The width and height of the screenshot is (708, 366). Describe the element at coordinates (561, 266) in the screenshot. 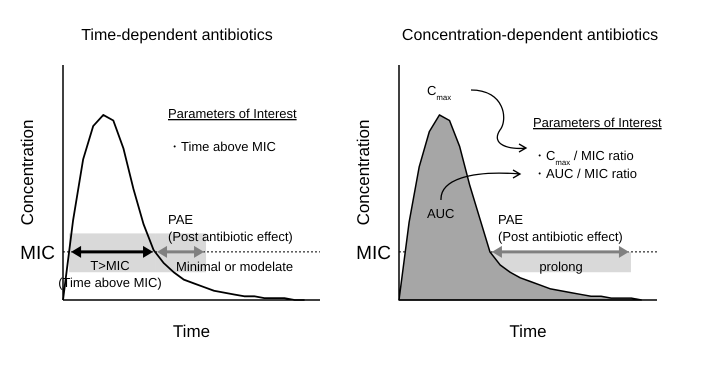

I see `annotation: prolong` at that location.